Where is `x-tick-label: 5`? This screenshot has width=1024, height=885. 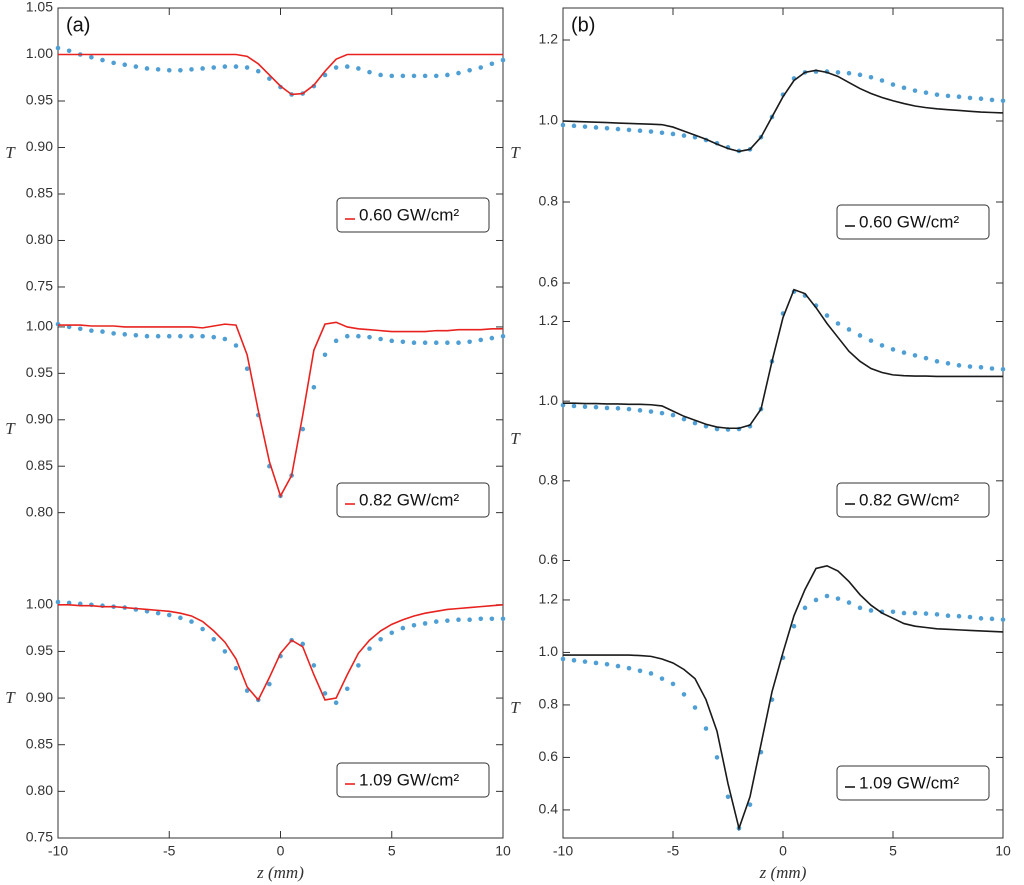
x-tick-label: 5 is located at coordinates (392, 851).